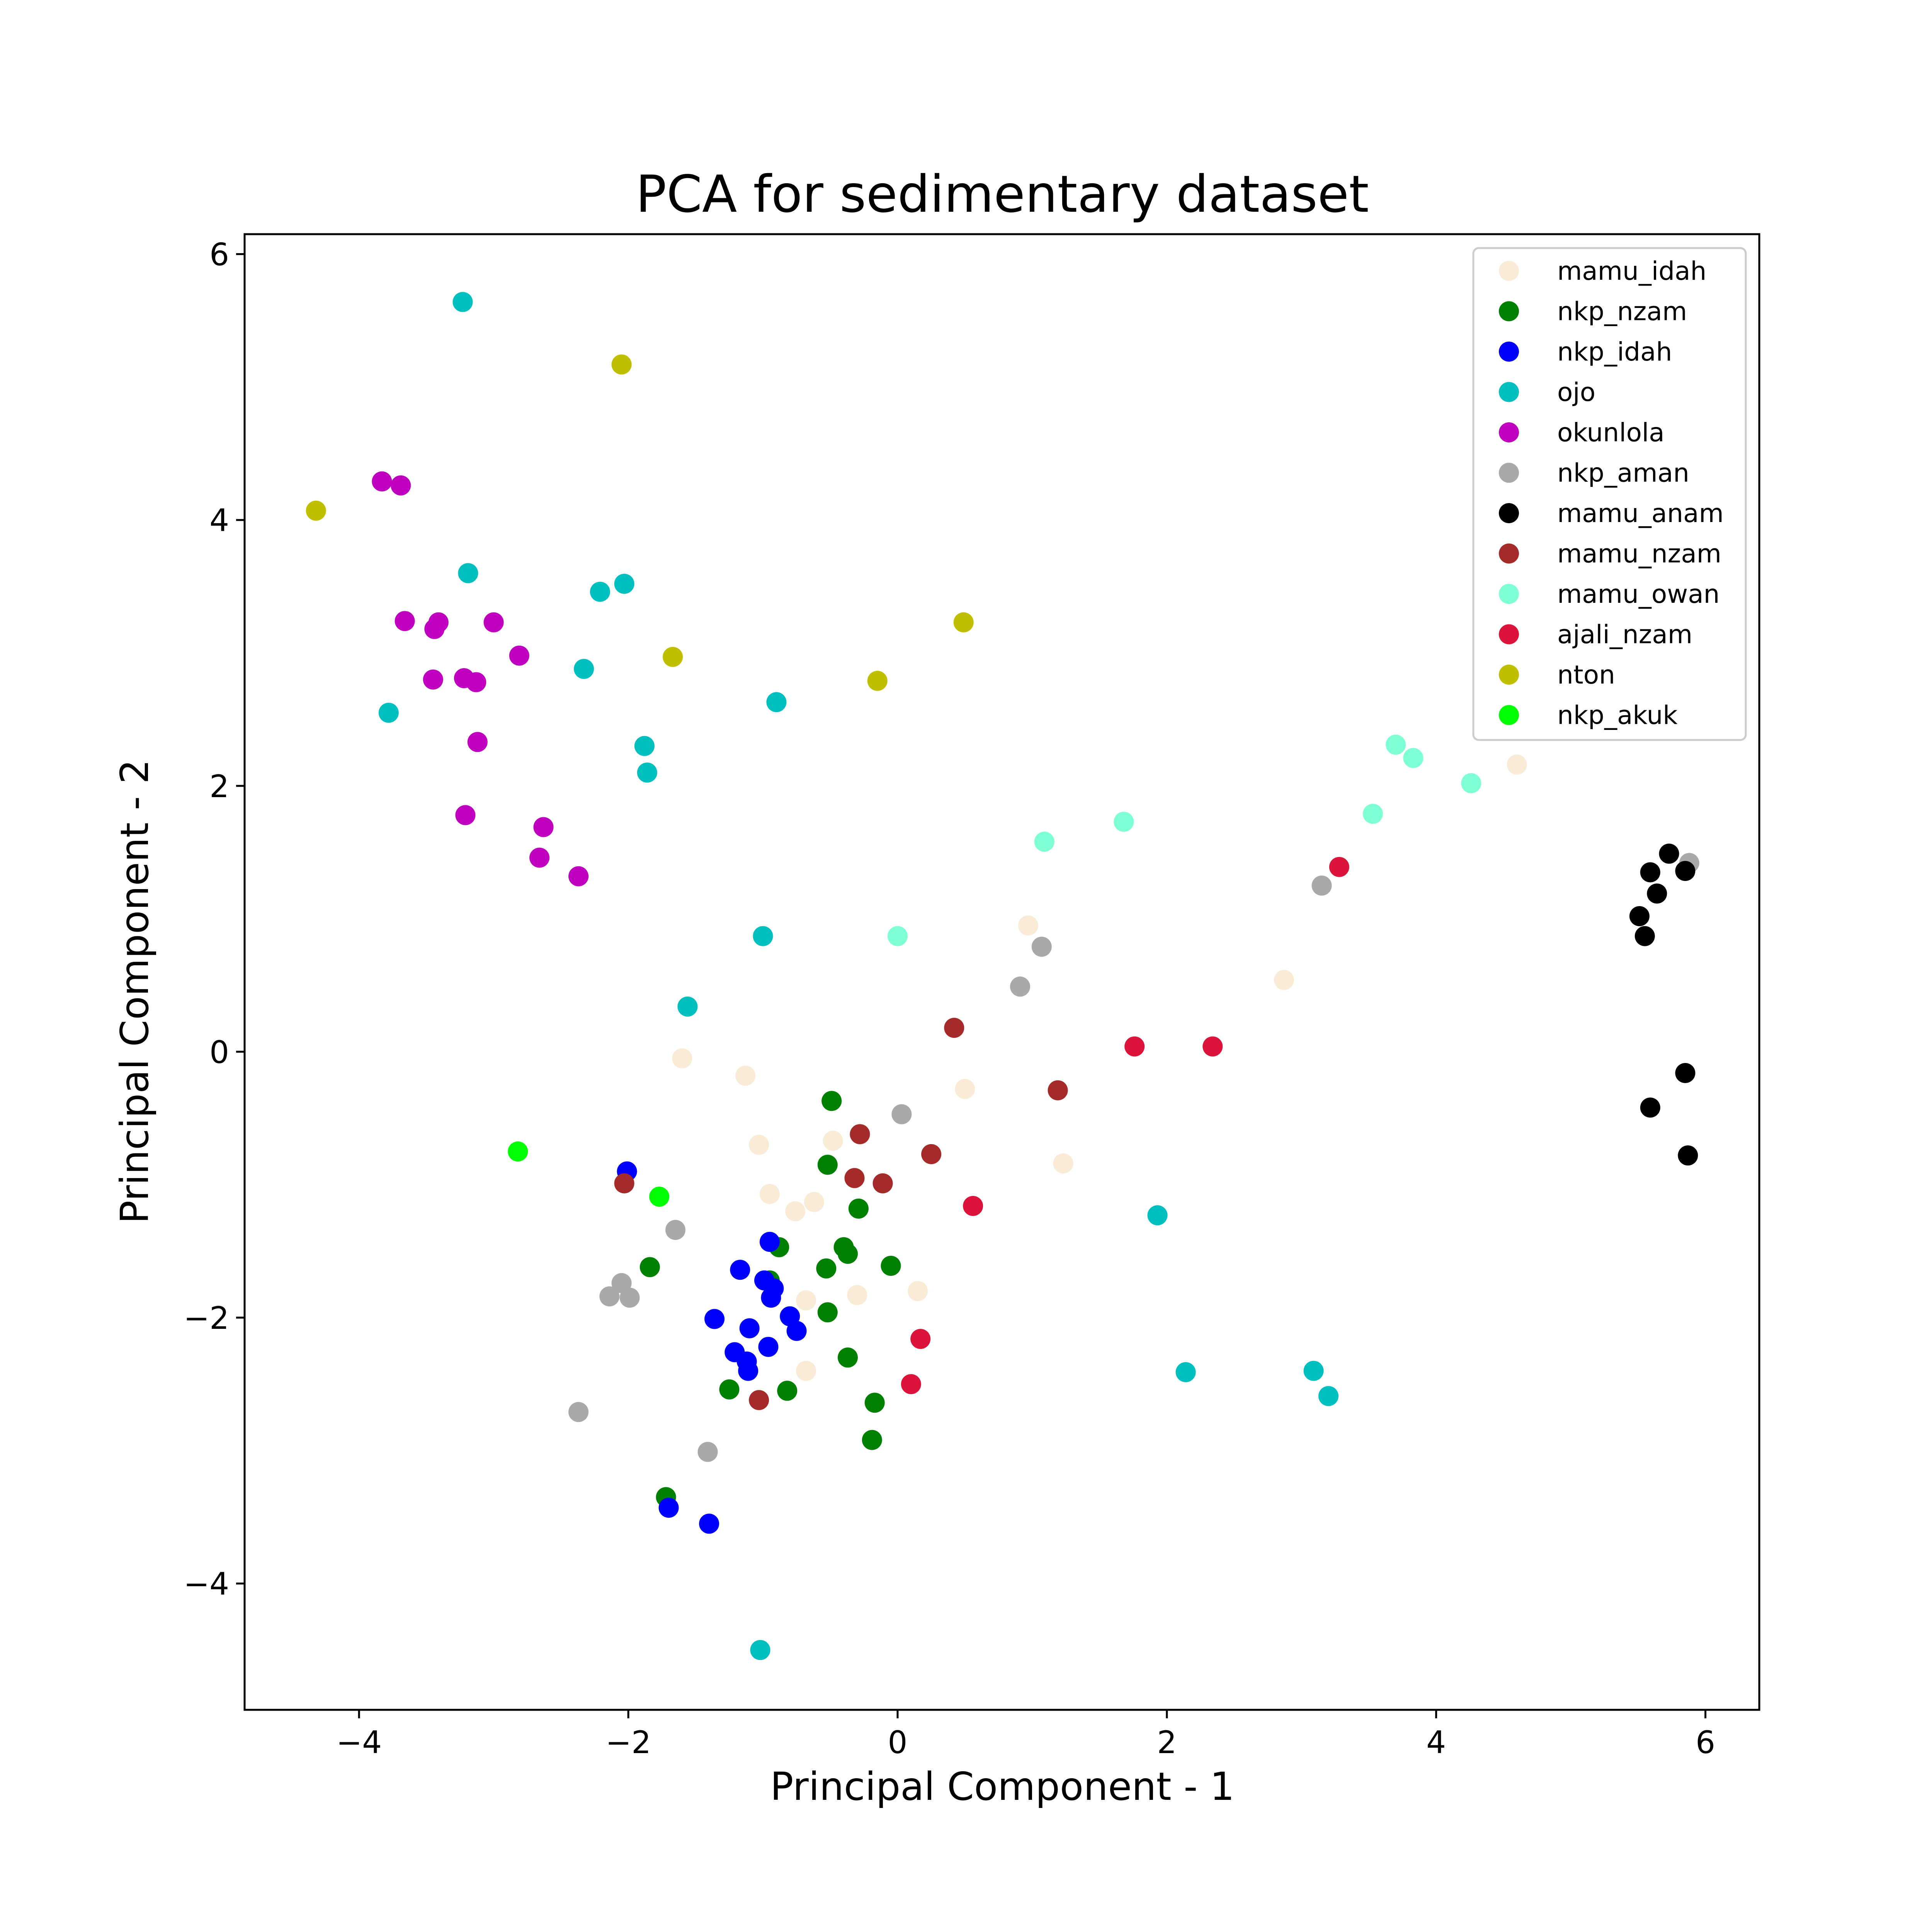 The height and width of the screenshot is (1932, 1932). I want to click on x-tick-label: 2, so click(1167, 1742).